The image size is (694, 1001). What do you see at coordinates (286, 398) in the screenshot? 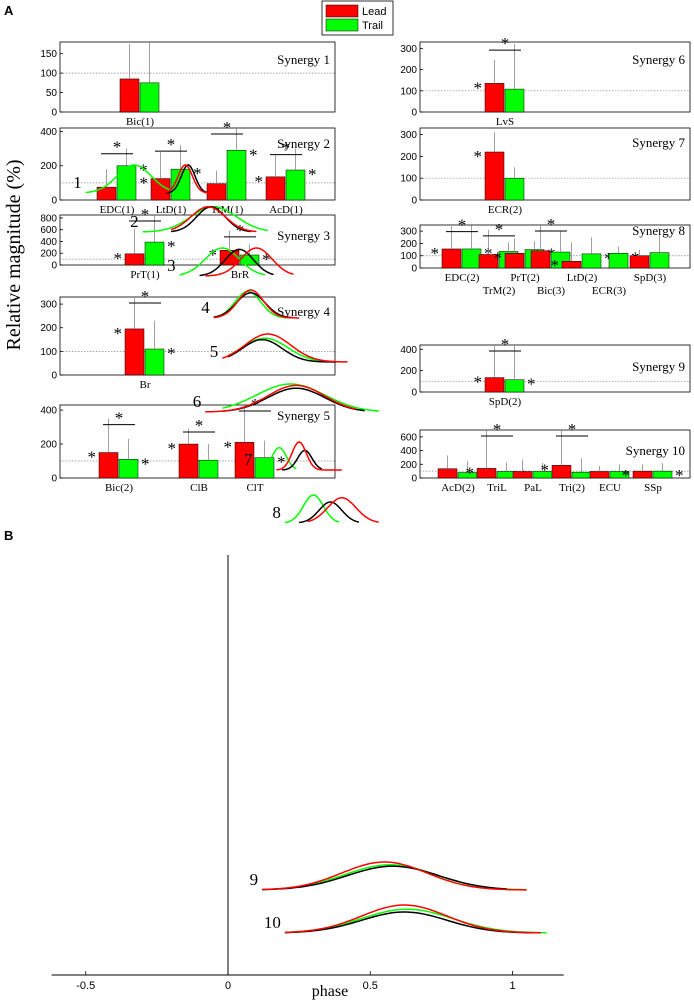
I see `phase-row-6: 6` at bounding box center [286, 398].